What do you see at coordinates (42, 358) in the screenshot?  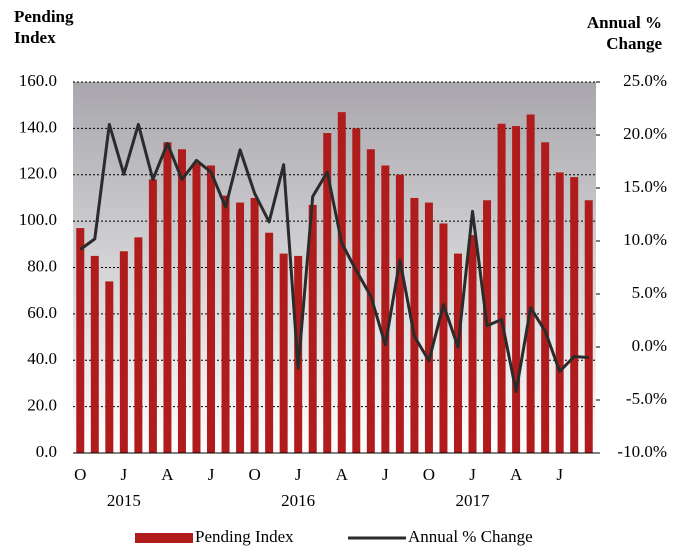 I see `y-tick-label: 40.0` at bounding box center [42, 358].